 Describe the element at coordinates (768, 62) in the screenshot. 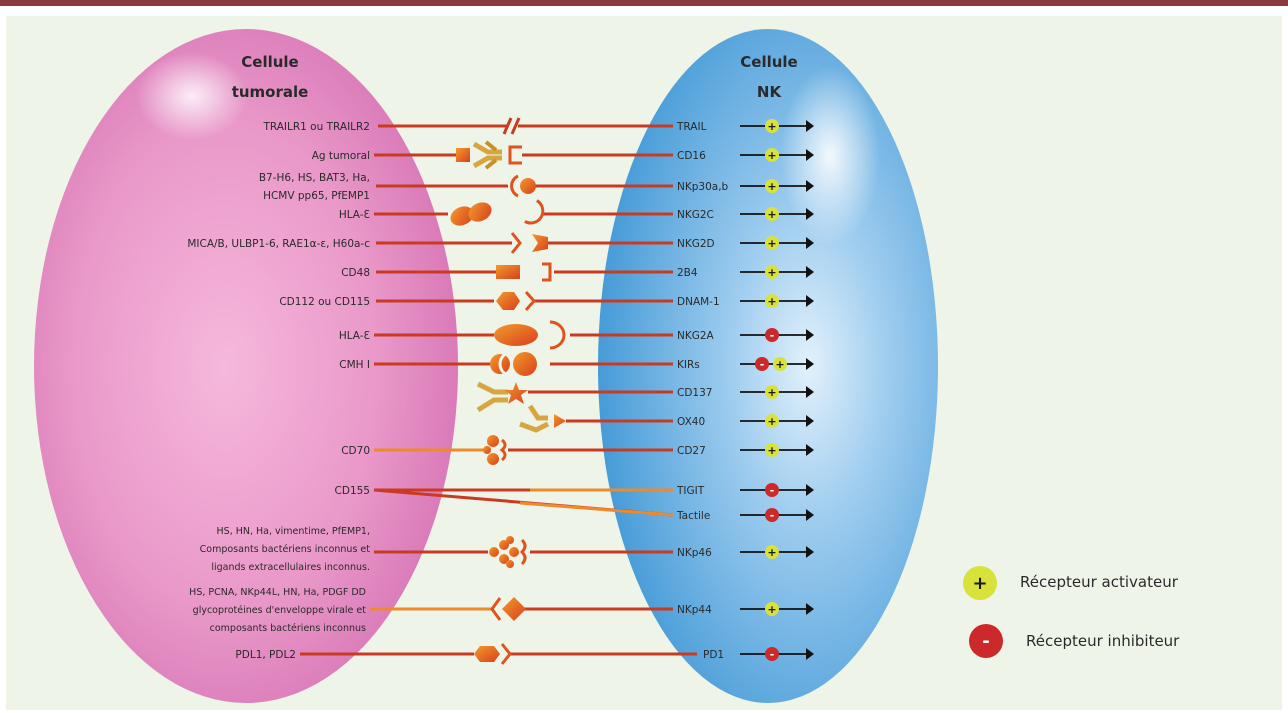

I see `nk-cell-title-line1: Cellule` at that location.